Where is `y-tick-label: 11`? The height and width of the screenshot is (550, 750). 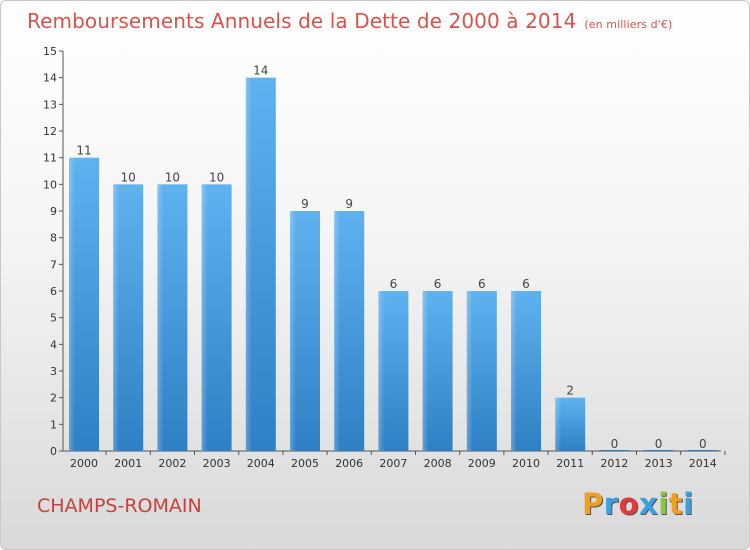
y-tick-label: 11 is located at coordinates (50, 158).